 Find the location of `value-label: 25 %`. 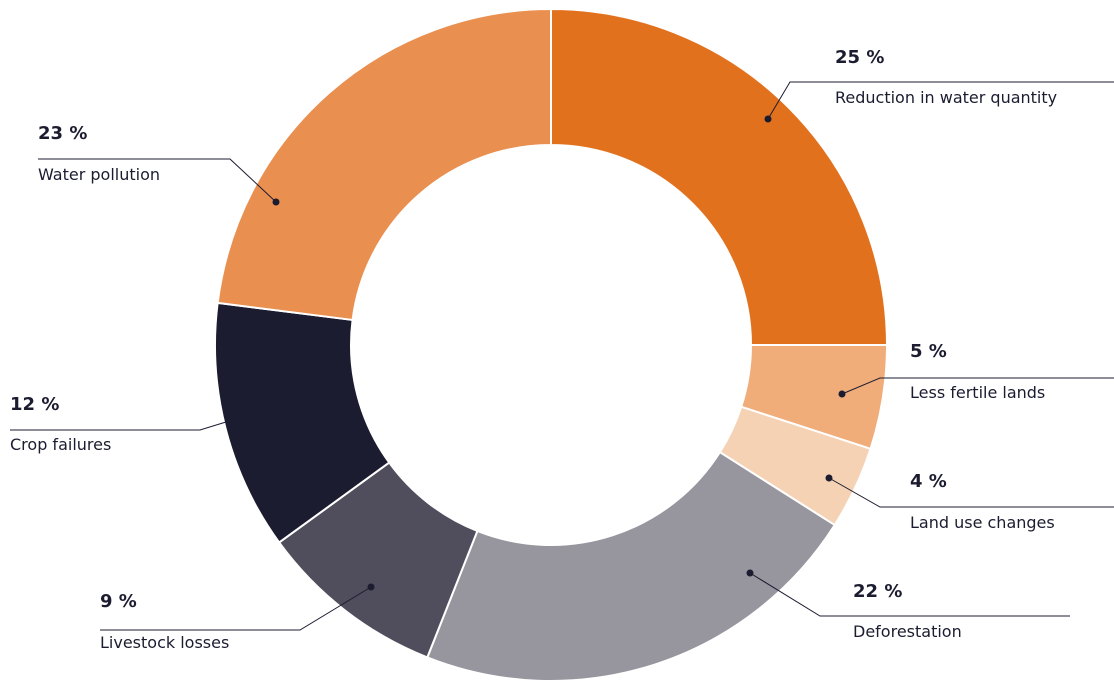

value-label: 25 % is located at coordinates (859, 57).